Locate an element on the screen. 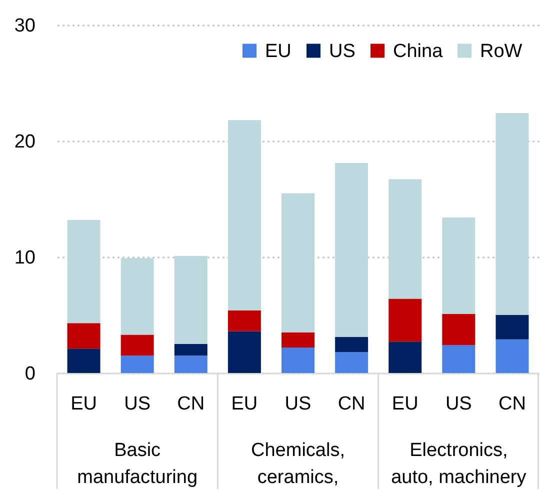  y-tick-label: 30 is located at coordinates (25, 26).